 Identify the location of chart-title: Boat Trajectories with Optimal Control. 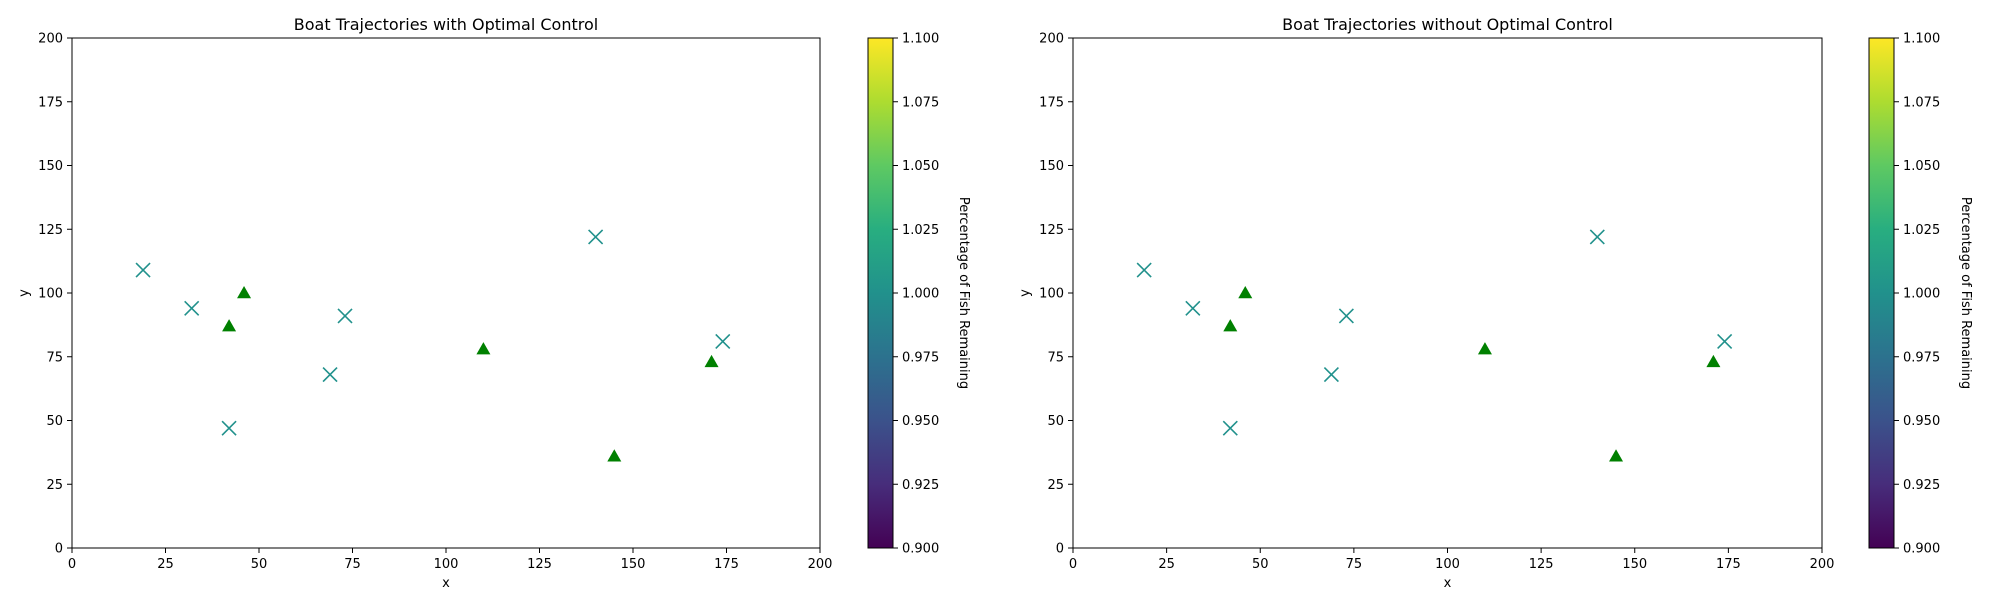
(446, 24).